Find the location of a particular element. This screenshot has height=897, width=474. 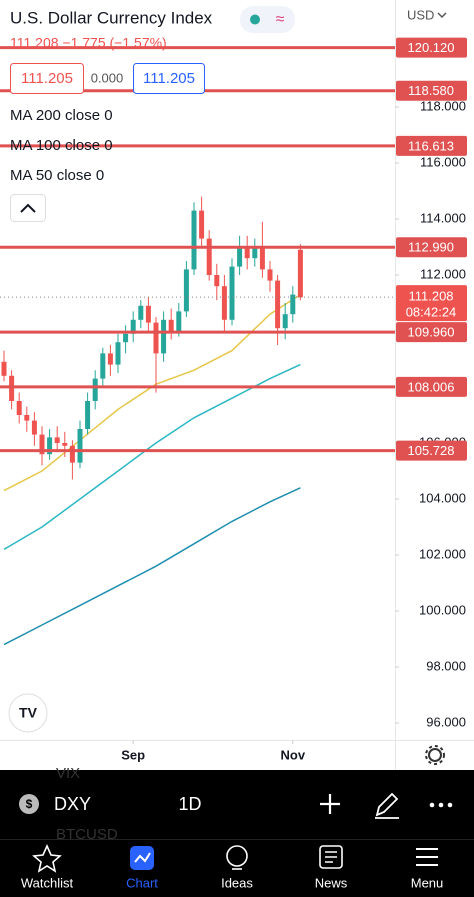

y-tick-label: 112.000 is located at coordinates (443, 273).